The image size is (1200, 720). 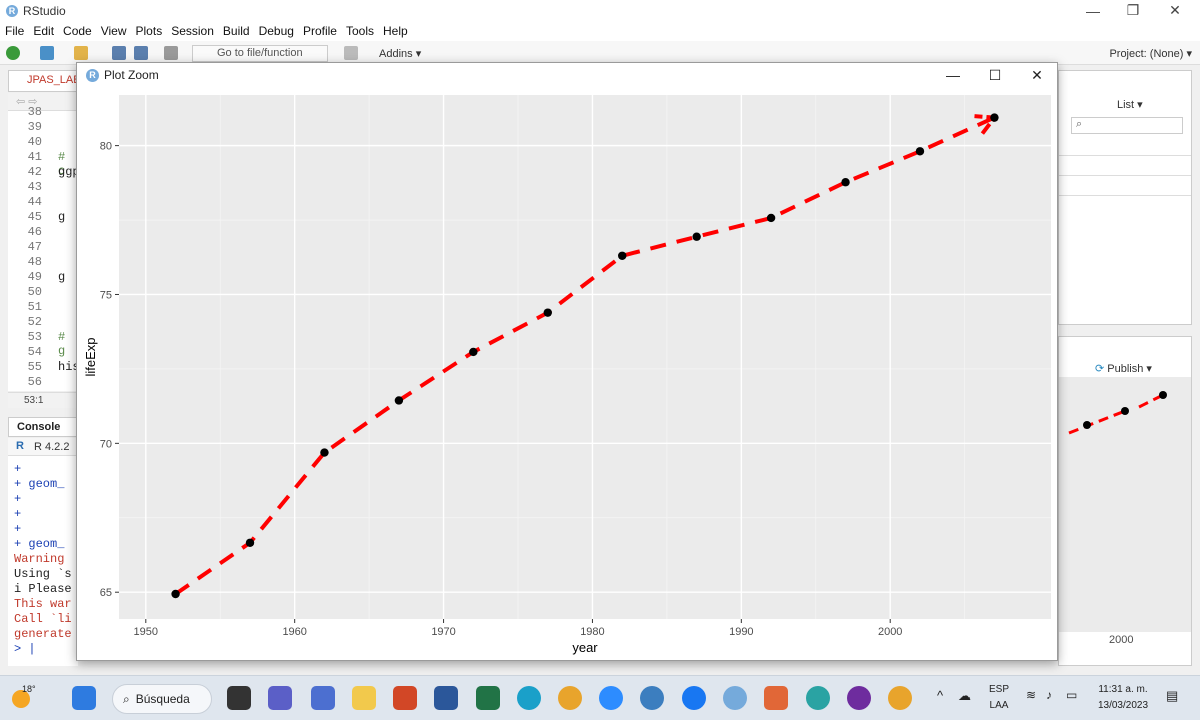 I want to click on zoom-minimize-button: —, so click(x=953, y=75).